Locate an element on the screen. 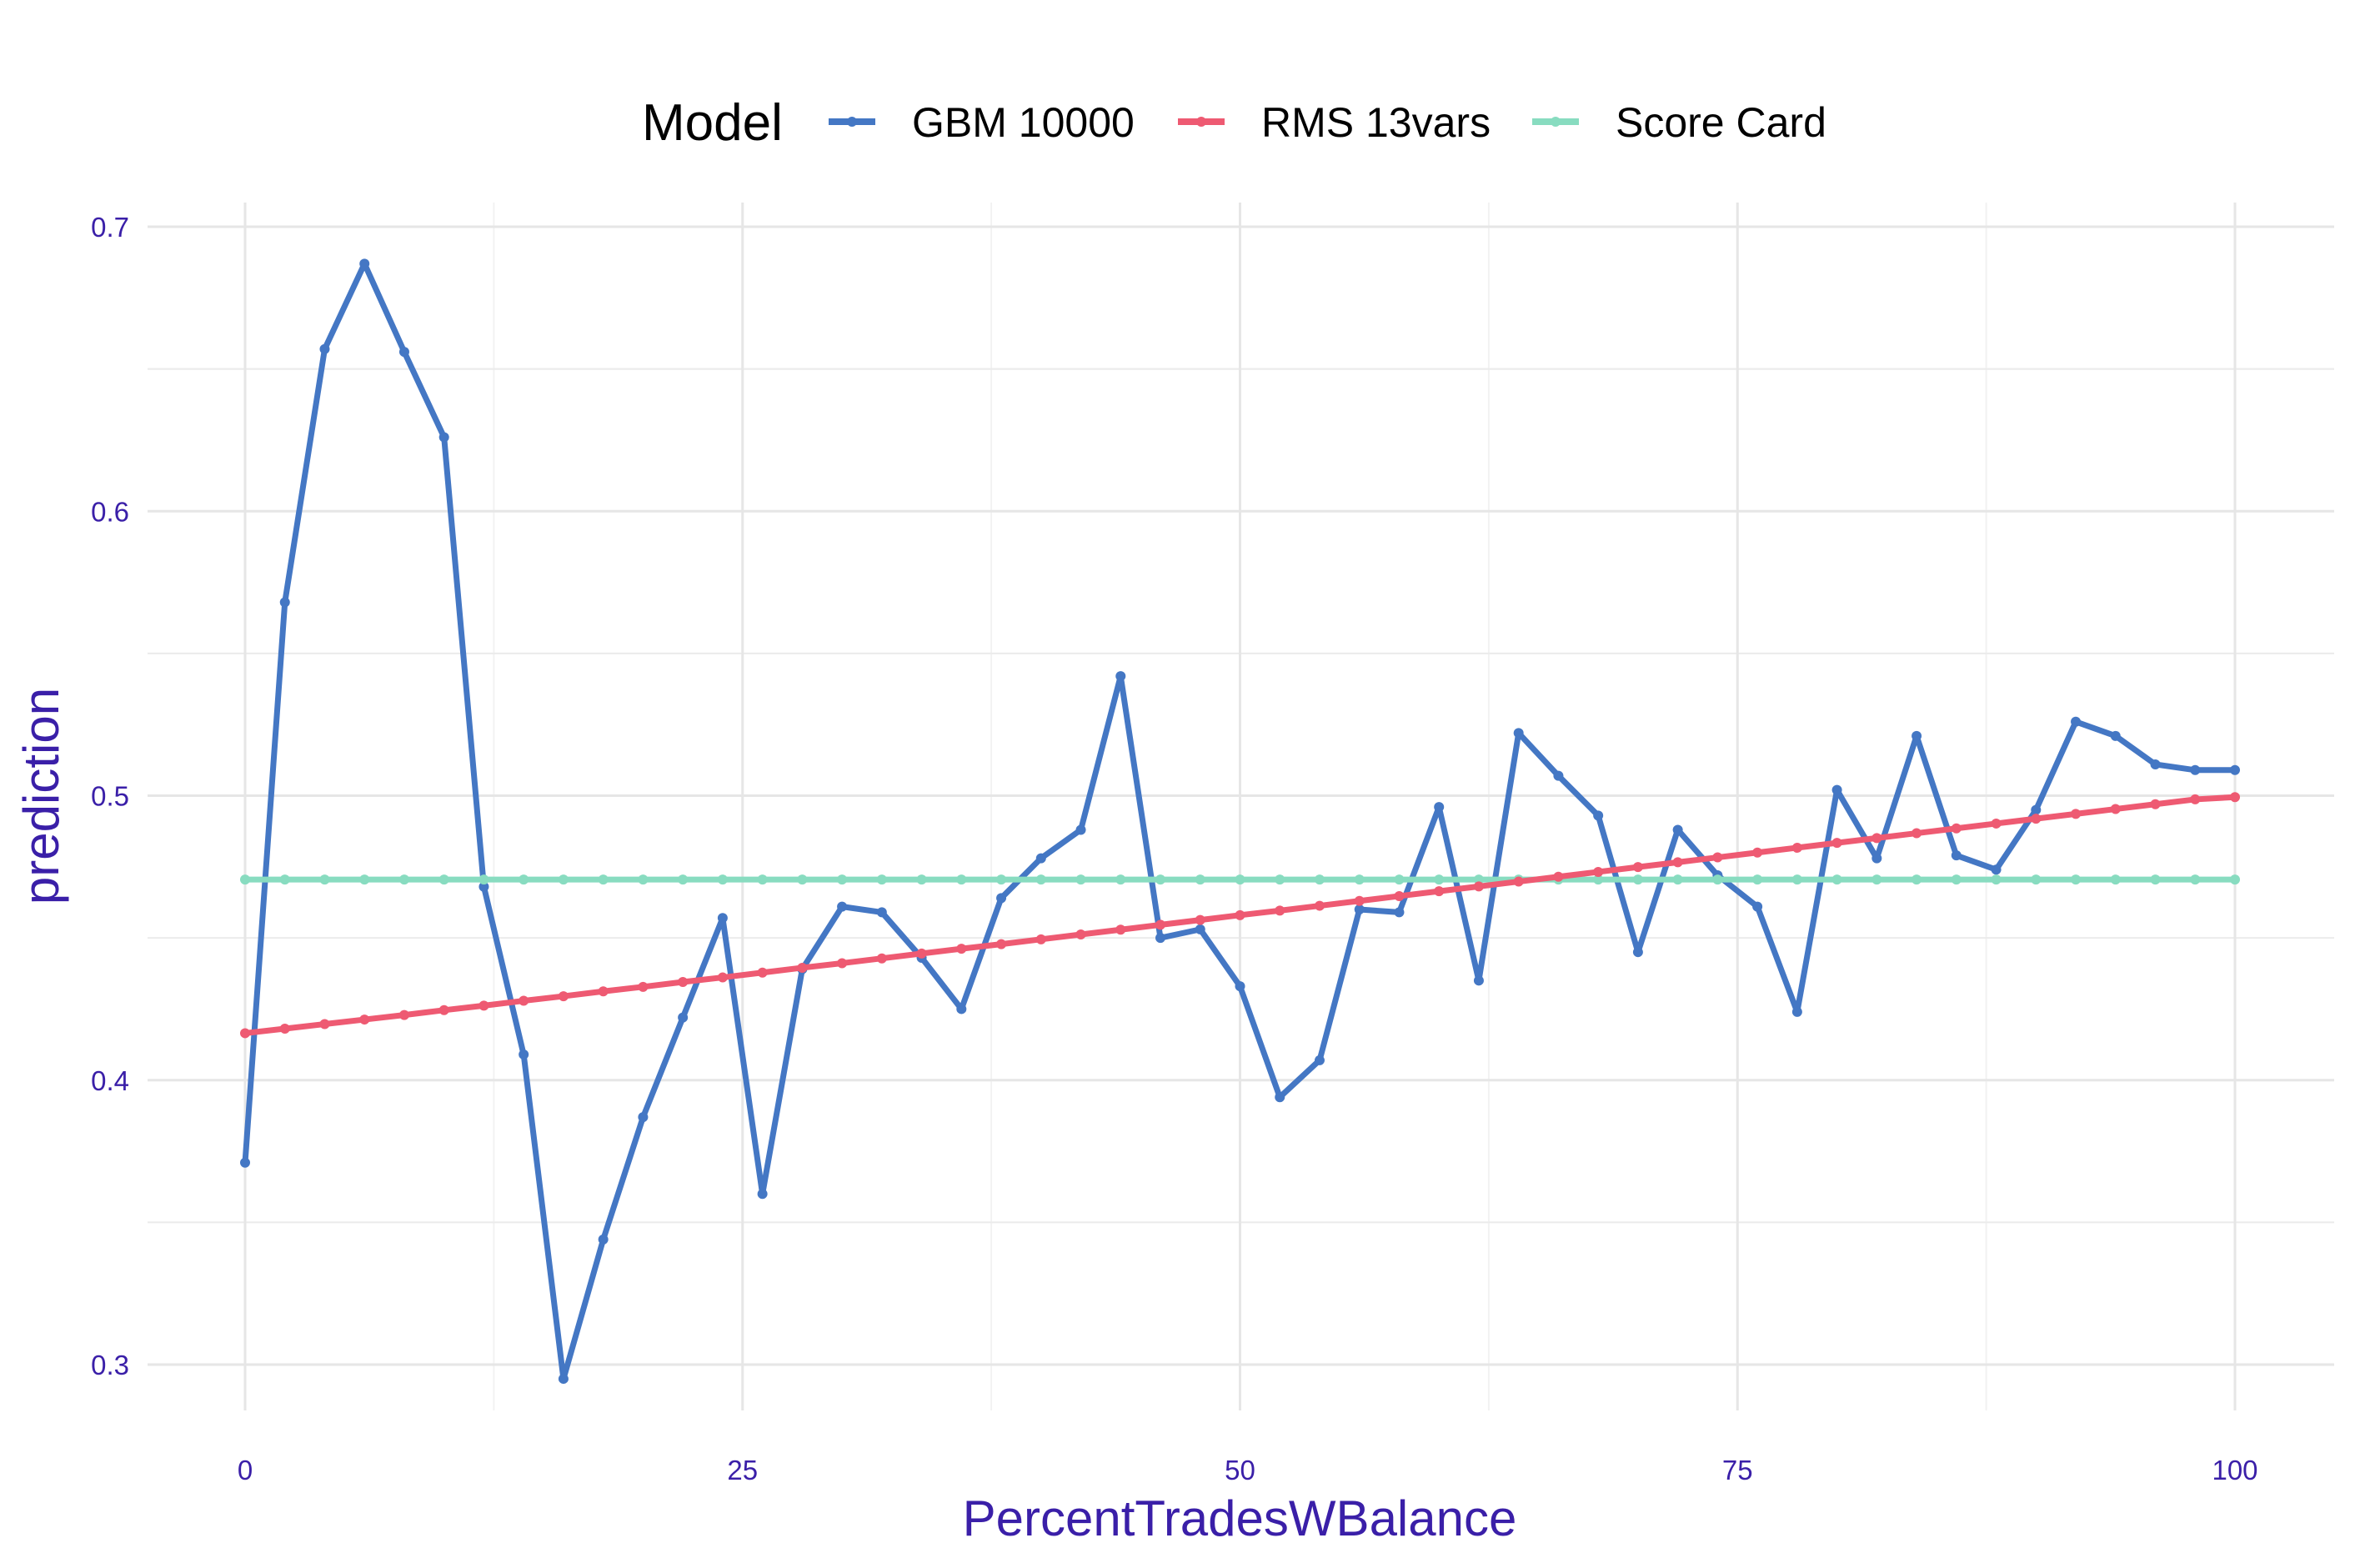 The height and width of the screenshot is (1568, 2355). legend: Model GBM 10000 RMS 13vars Score Card is located at coordinates (1234, 123).